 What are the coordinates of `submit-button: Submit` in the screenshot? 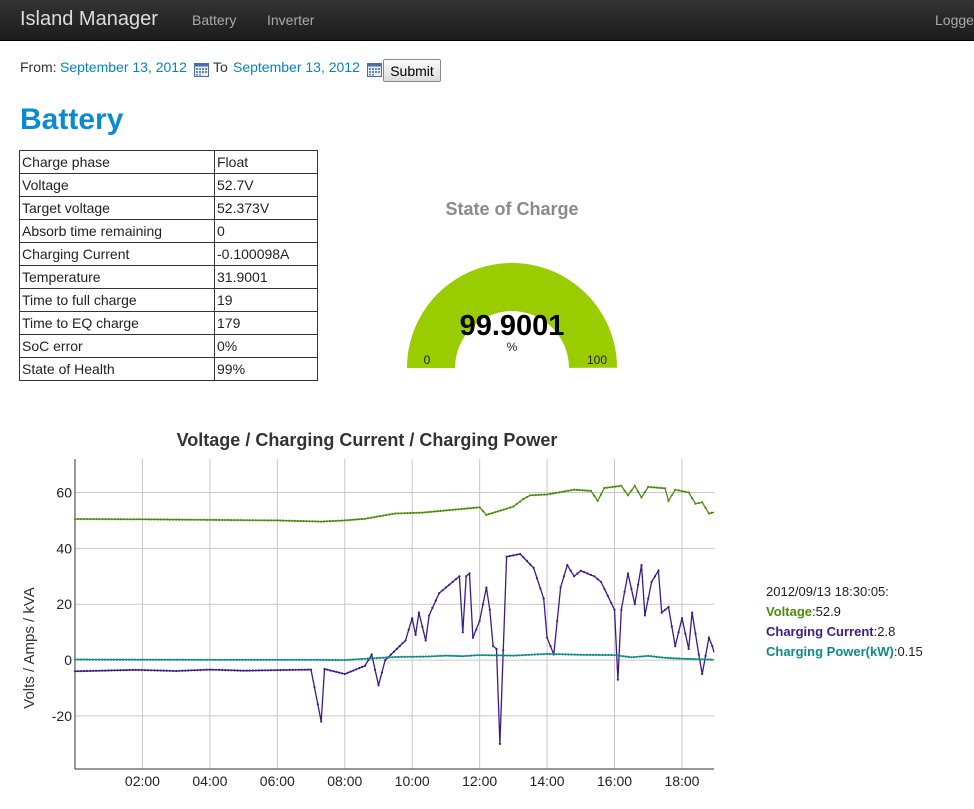 It's located at (412, 70).